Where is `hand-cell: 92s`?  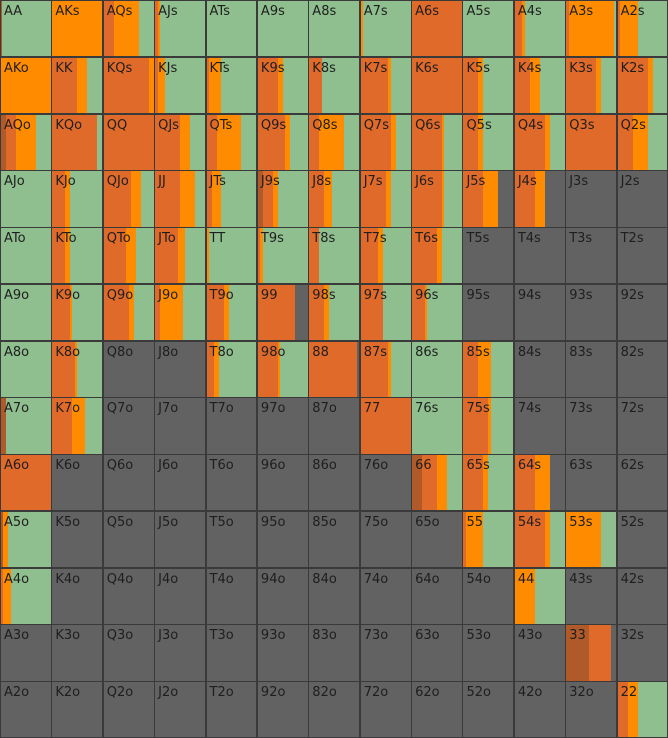 hand-cell: 92s is located at coordinates (642, 312).